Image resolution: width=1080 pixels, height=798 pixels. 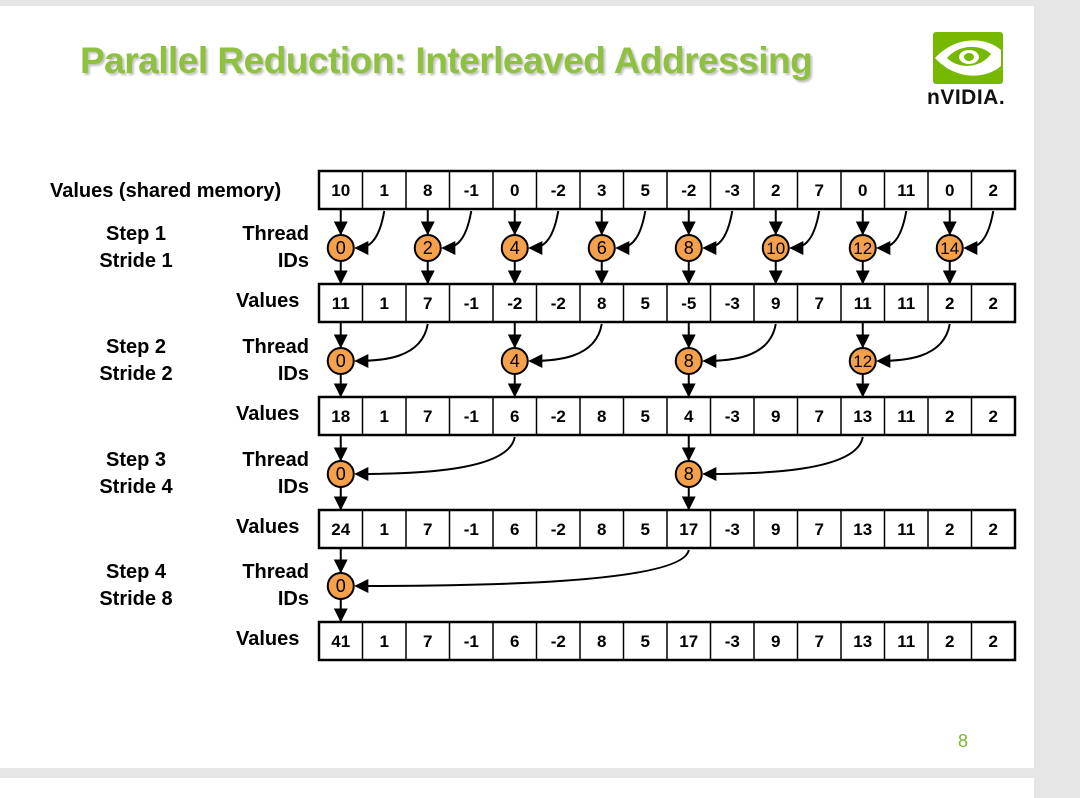 I want to click on thread-id: 4, so click(x=515, y=361).